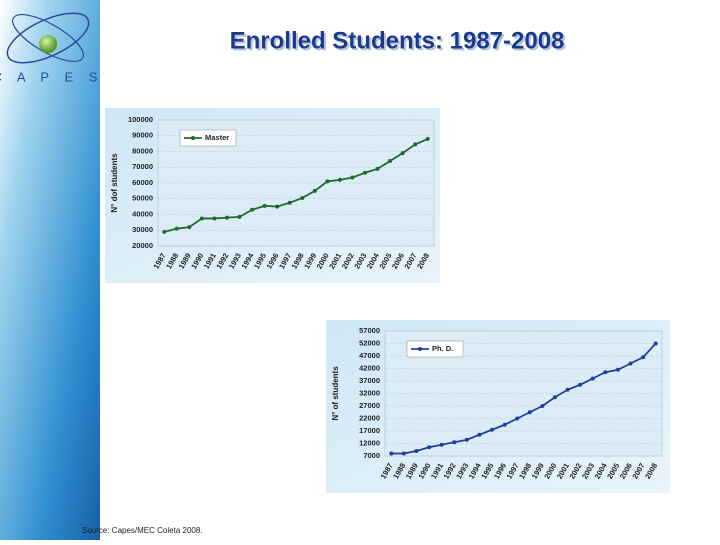  What do you see at coordinates (51, 48) in the screenshot?
I see `logo: C A P E S` at bounding box center [51, 48].